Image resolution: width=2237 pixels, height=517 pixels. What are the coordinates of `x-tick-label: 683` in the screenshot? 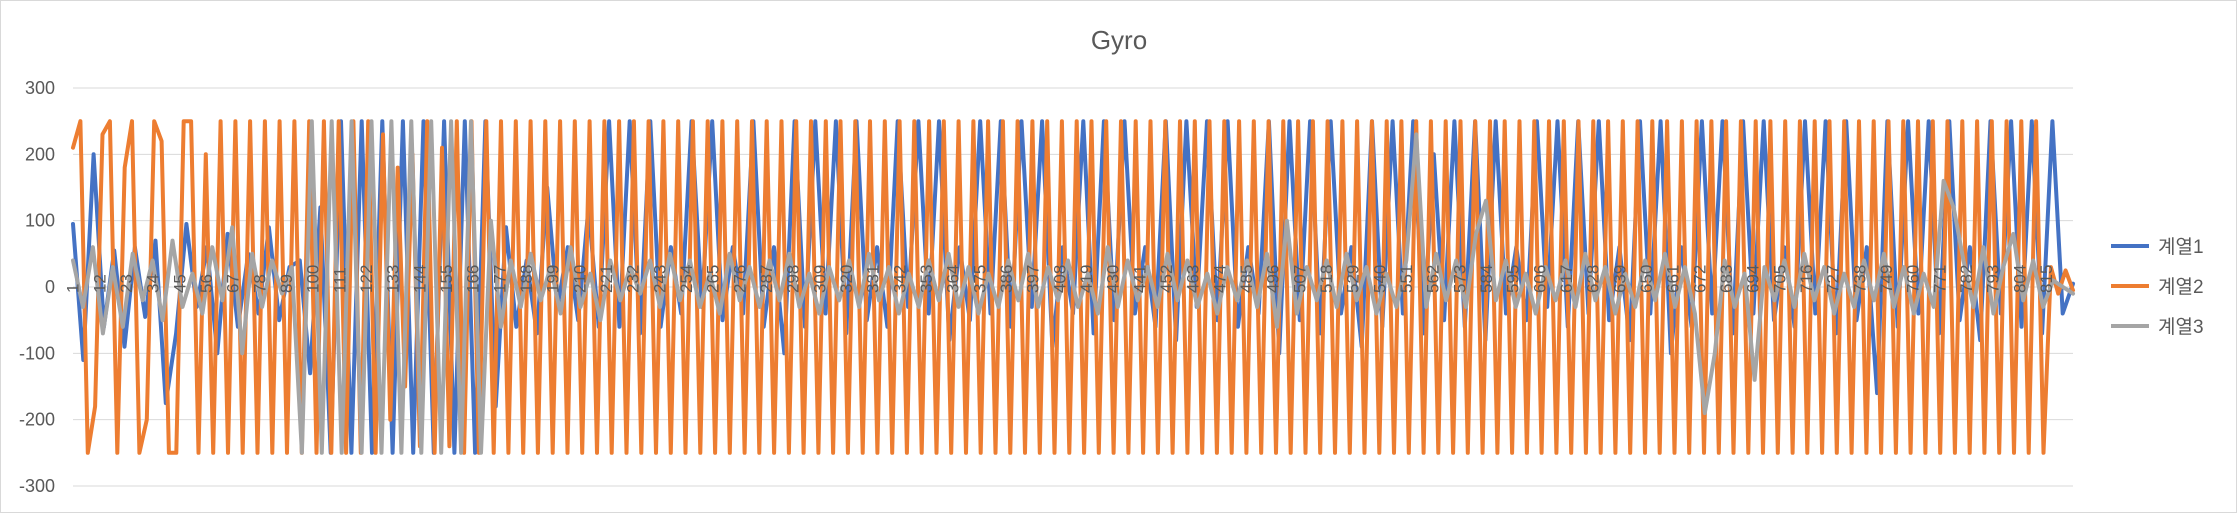 It's located at (1726, 279).